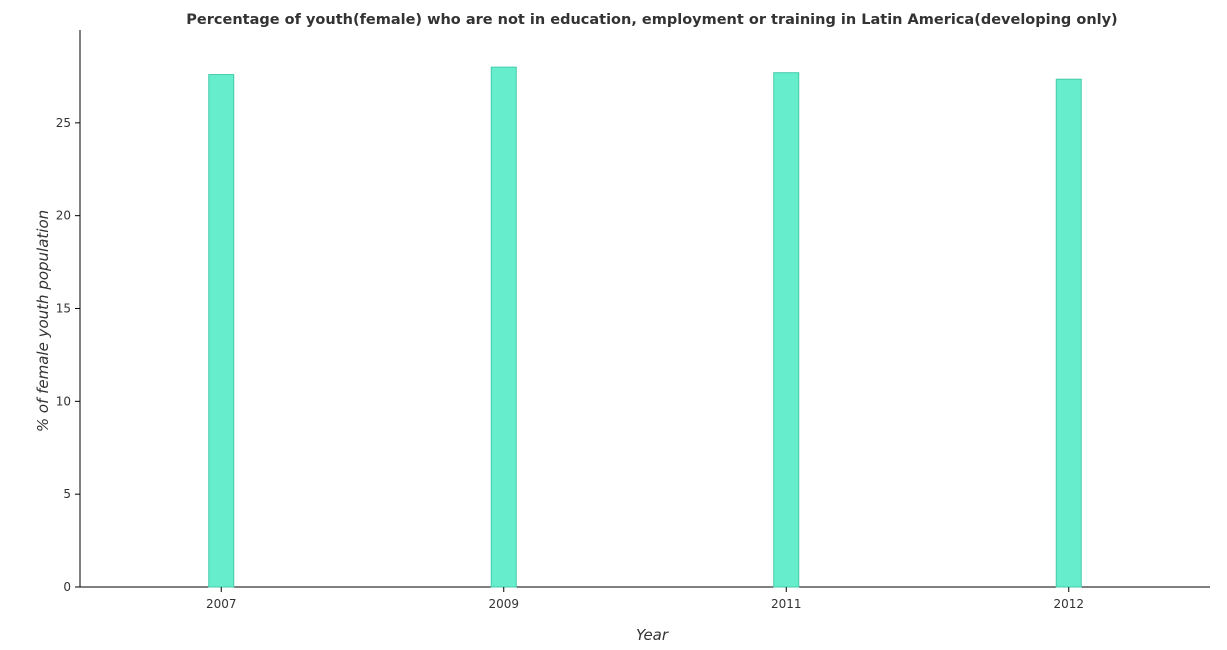  What do you see at coordinates (786, 330) in the screenshot?
I see `bar-2011` at bounding box center [786, 330].